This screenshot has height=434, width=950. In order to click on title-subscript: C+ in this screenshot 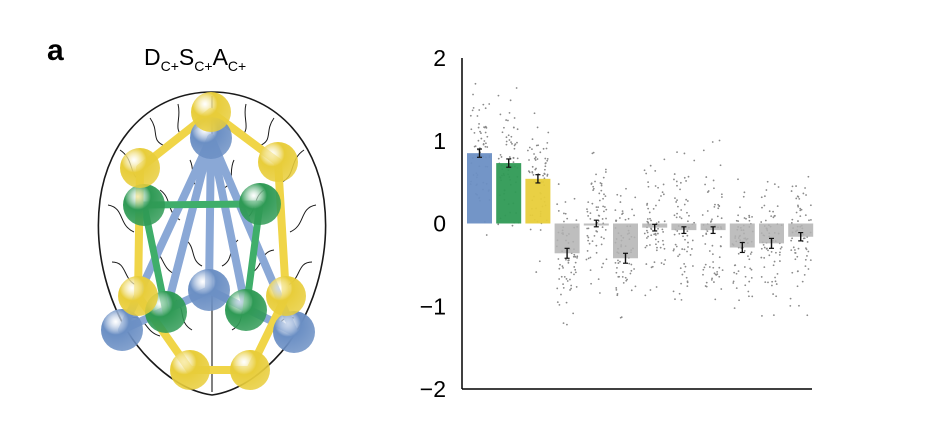, I will do `click(237, 66)`.